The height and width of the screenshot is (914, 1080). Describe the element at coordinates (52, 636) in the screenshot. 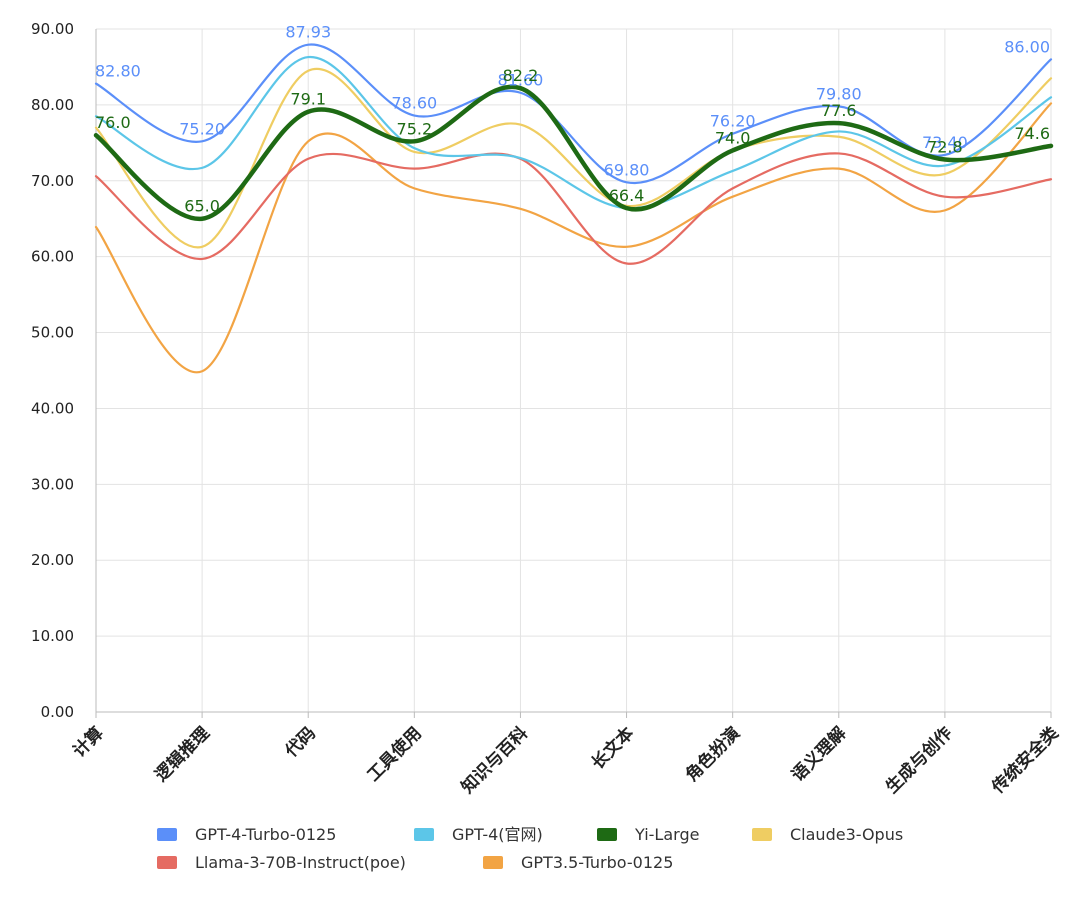

I see `y-tick-label: 10.00` at that location.